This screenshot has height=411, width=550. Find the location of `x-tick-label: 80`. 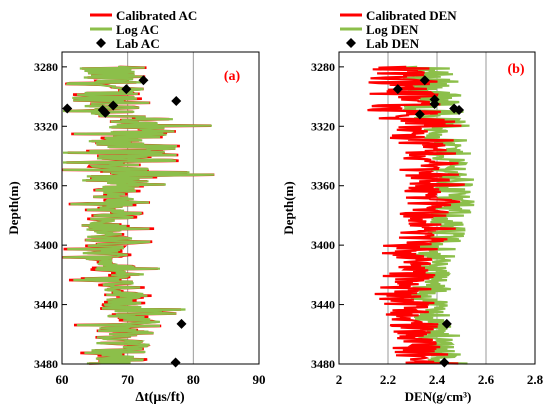

x-tick-label: 80 is located at coordinates (193, 379).